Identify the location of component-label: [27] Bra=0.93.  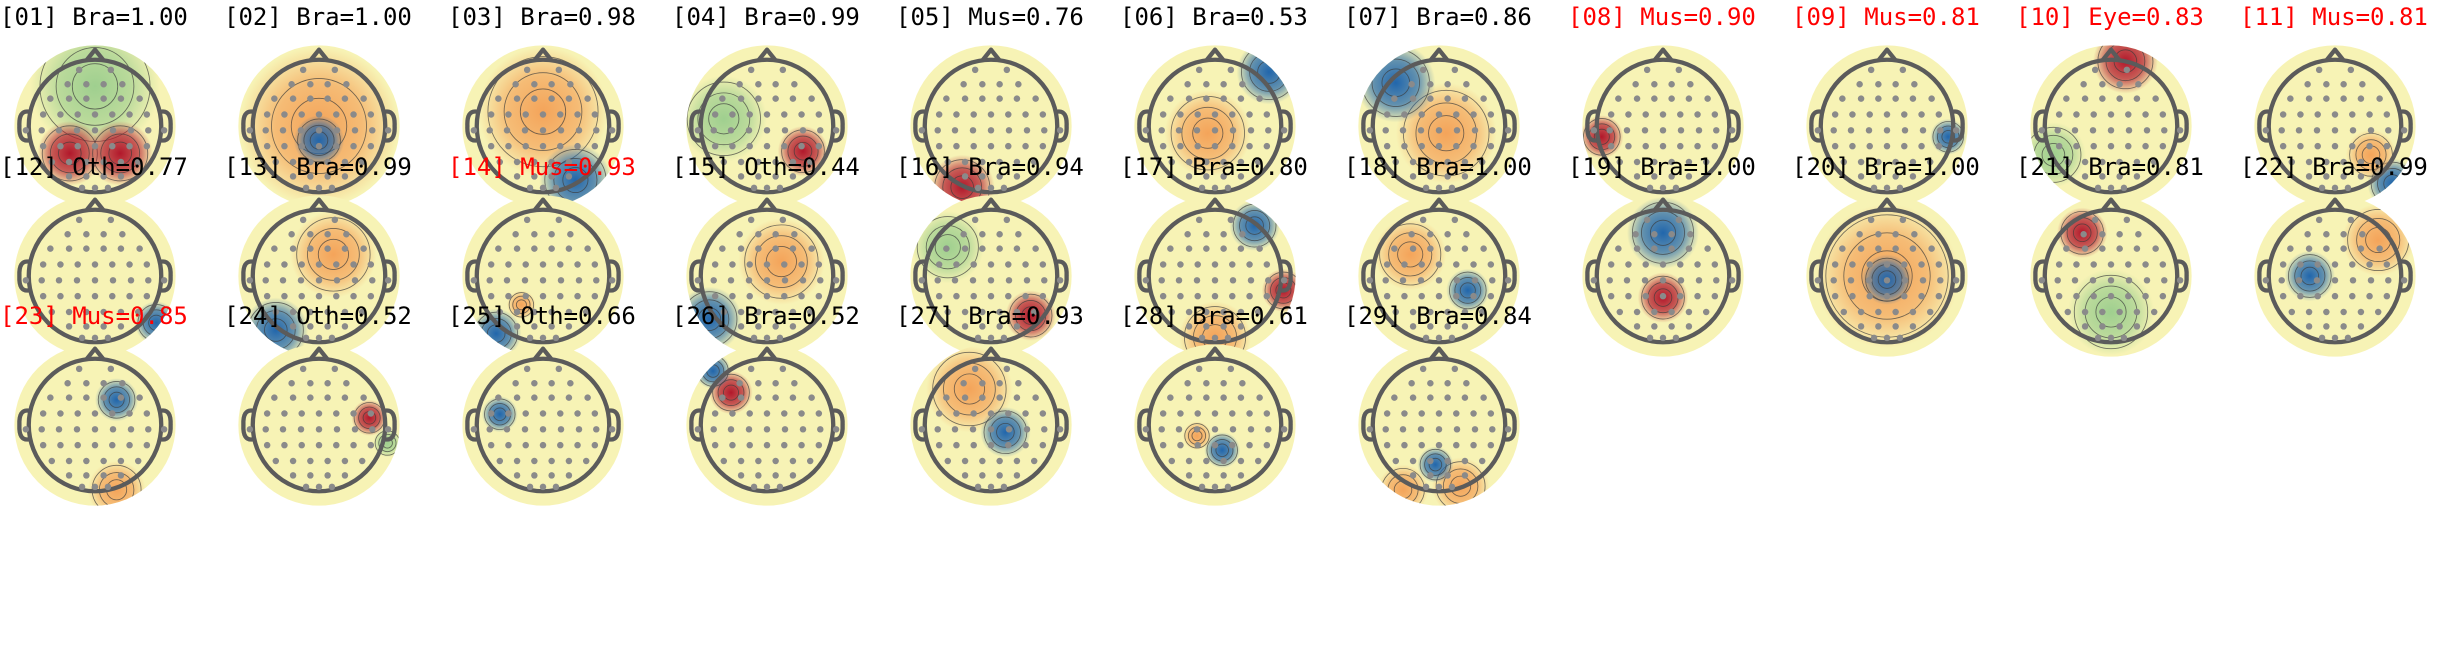
(990, 316).